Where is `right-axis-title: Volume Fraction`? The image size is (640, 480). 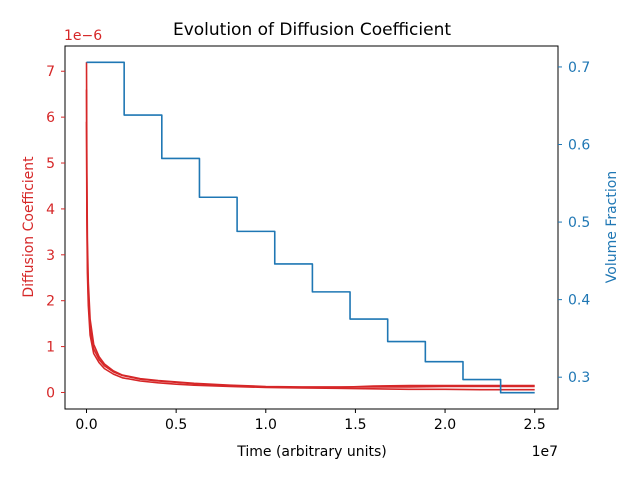 right-axis-title: Volume Fraction is located at coordinates (612, 227).